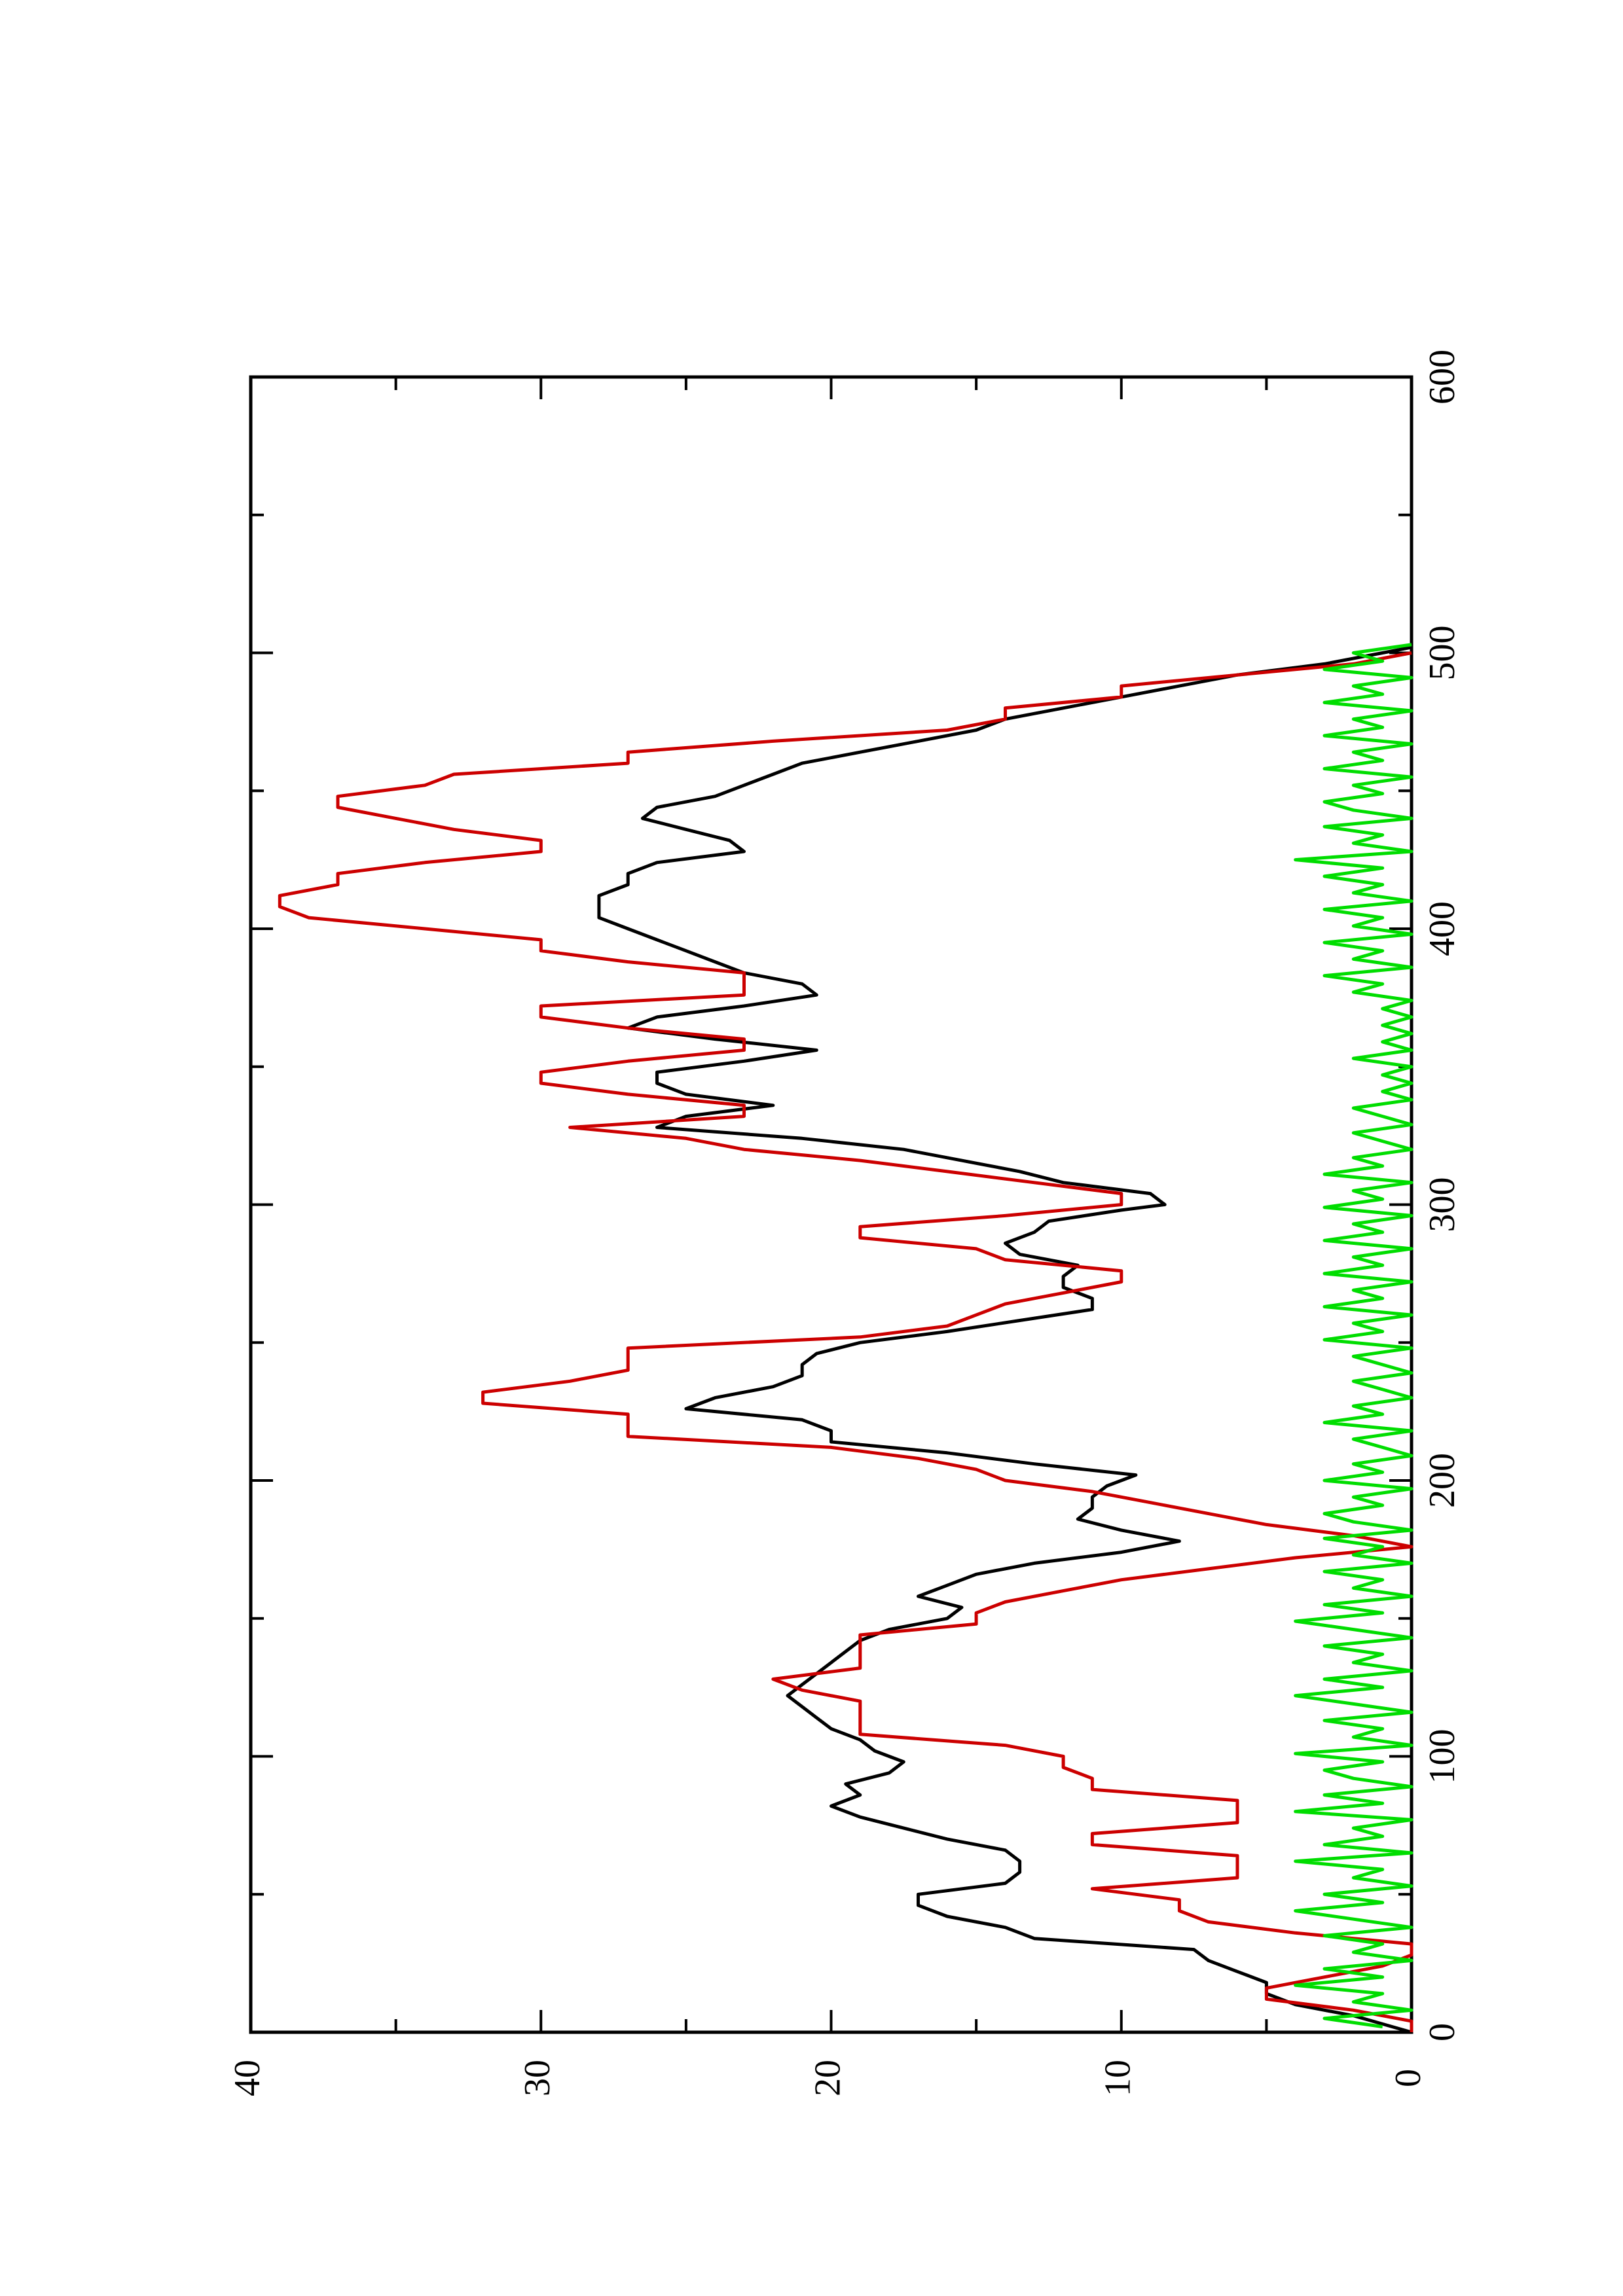 The width and height of the screenshot is (1623, 2296). I want to click on x-tick-label: 100, so click(1442, 1756).